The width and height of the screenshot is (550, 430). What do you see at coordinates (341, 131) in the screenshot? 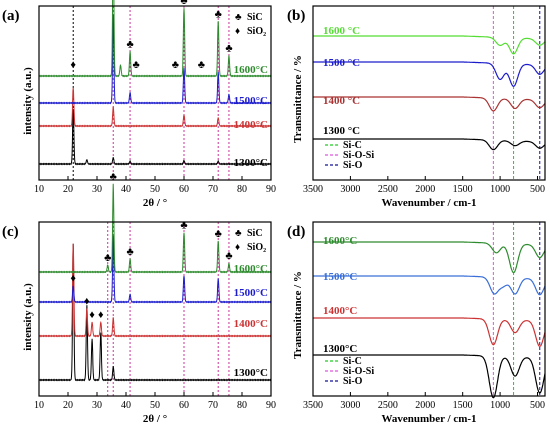
I see `series-label: 1300 °C` at bounding box center [341, 131].